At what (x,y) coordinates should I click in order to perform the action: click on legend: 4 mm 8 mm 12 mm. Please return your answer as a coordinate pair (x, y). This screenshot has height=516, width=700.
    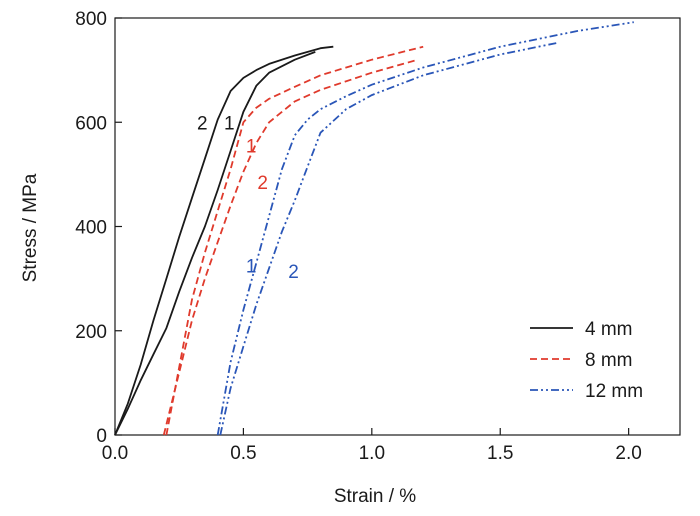
    Looking at the image, I should click on (586, 360).